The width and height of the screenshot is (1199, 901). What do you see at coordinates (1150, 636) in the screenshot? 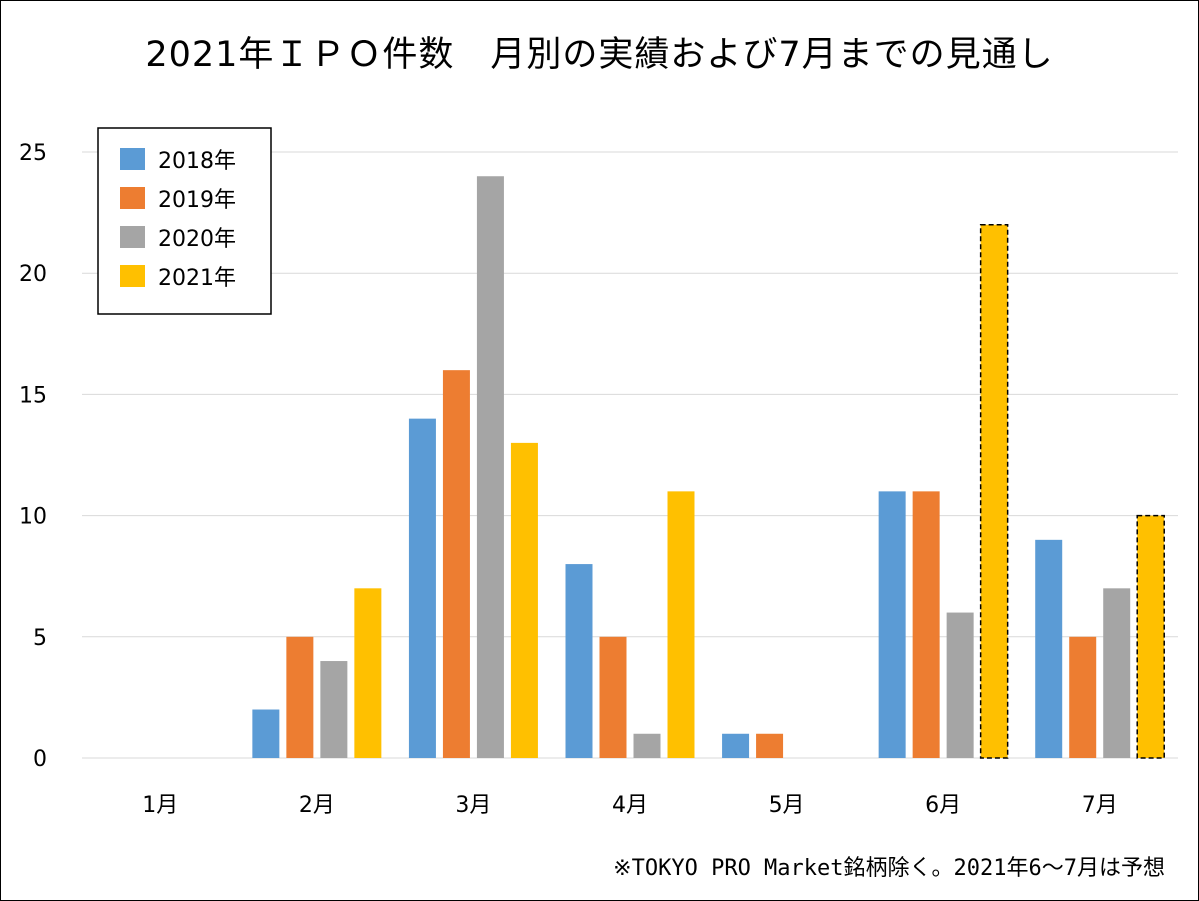
I see `bar-2021年-7月` at bounding box center [1150, 636].